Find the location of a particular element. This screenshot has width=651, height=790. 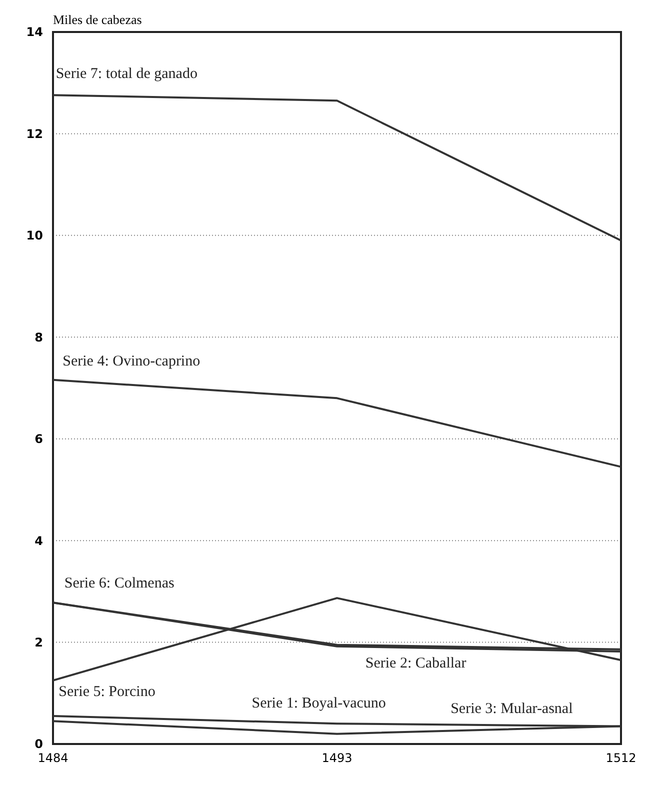

x-tick-label: 1493 is located at coordinates (337, 758).